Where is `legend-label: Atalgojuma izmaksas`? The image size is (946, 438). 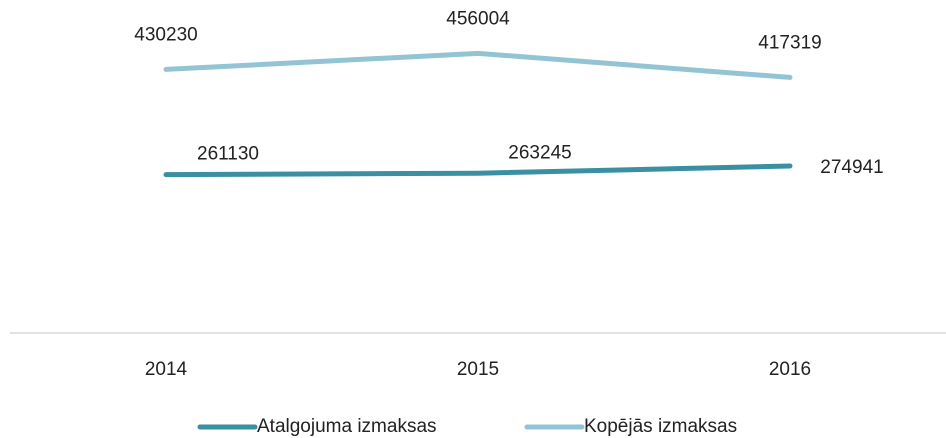
legend-label: Atalgojuma izmaksas is located at coordinates (347, 426).